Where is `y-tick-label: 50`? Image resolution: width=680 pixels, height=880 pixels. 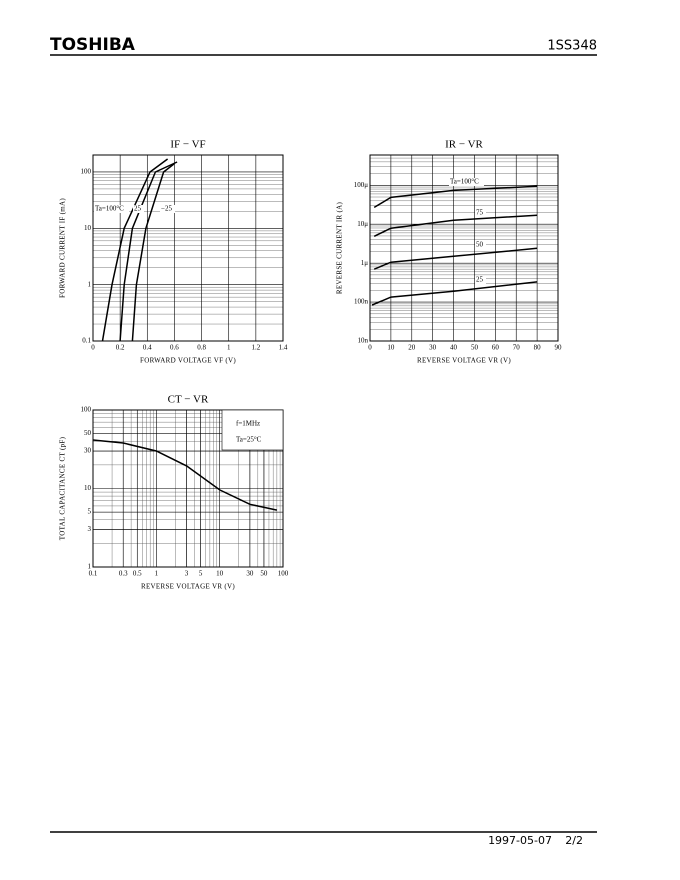
y-tick-label: 50 is located at coordinates (88, 433).